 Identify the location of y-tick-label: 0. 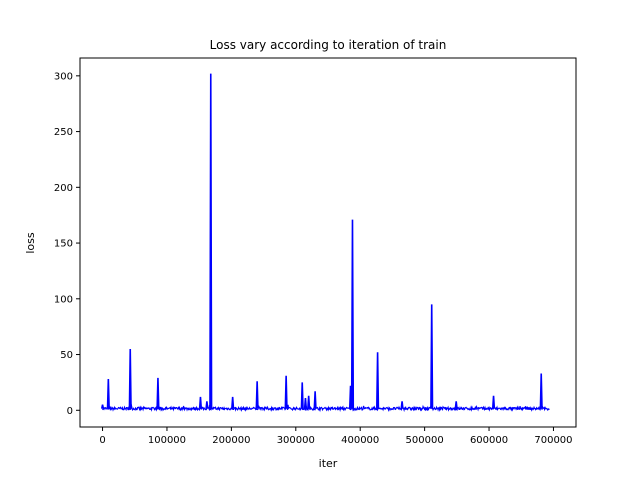
(70, 411).